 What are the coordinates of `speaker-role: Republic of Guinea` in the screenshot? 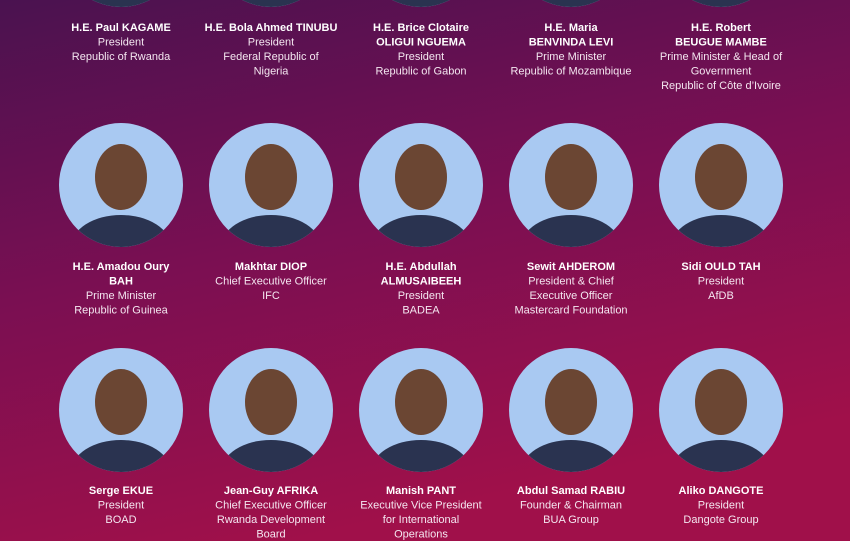 It's located at (121, 310).